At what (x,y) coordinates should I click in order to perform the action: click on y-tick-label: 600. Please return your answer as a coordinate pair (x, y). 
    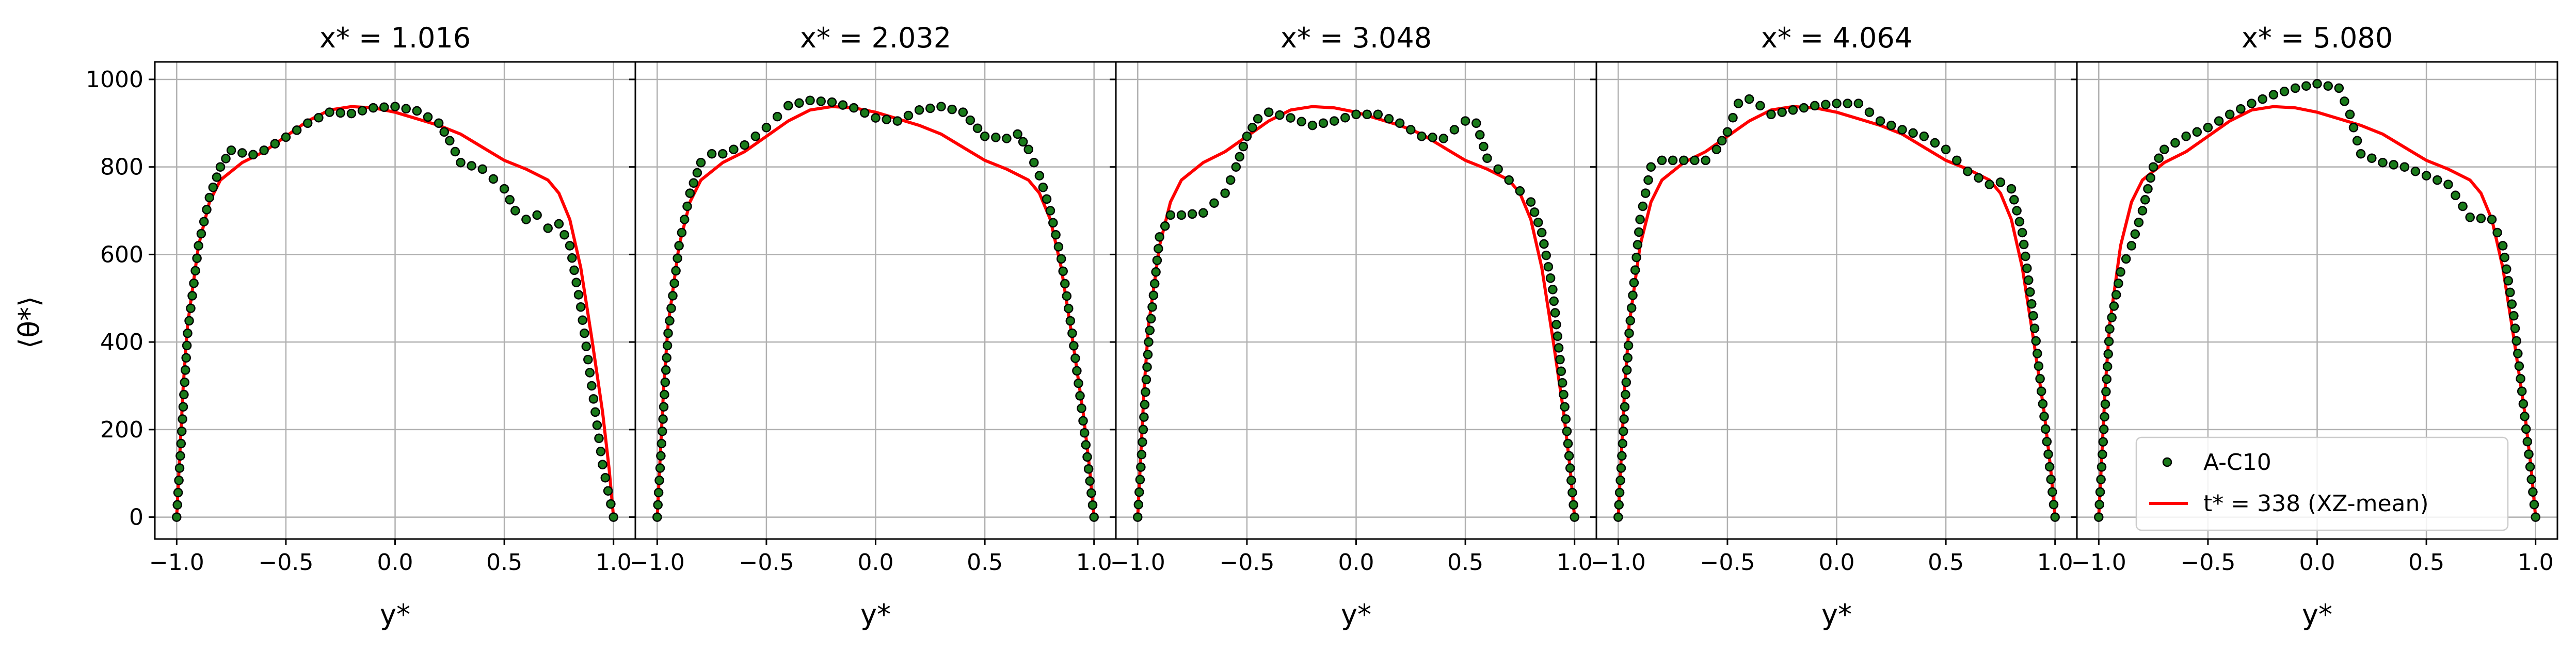
    Looking at the image, I should click on (121, 254).